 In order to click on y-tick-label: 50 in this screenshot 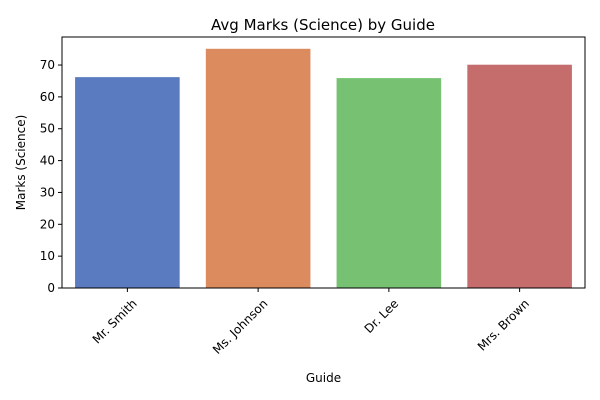, I will do `click(47, 129)`.